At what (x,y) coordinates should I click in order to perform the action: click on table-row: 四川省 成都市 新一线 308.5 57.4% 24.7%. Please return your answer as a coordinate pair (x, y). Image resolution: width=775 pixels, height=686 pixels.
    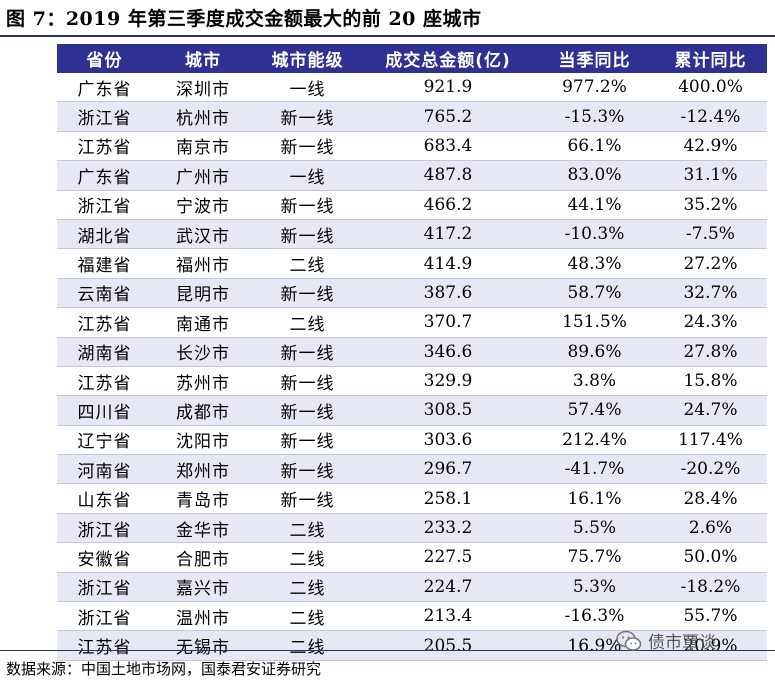
    Looking at the image, I should click on (412, 410).